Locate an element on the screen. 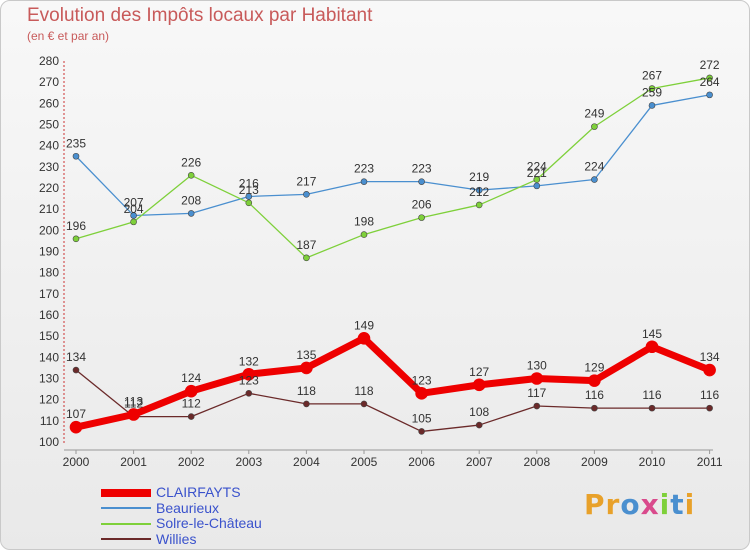  y-tick-label: 100 is located at coordinates (49, 442).